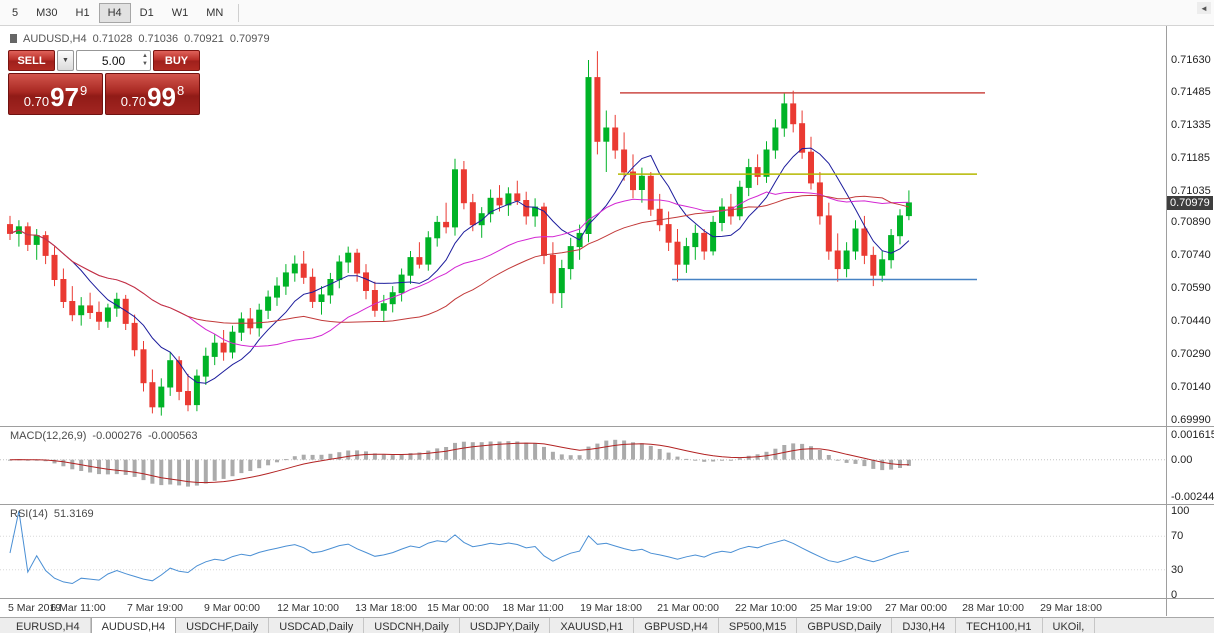 The image size is (1214, 633). Describe the element at coordinates (223, 625) in the screenshot. I see `chart-tab-USDCHF-Daily: USDCHF,Daily` at that location.